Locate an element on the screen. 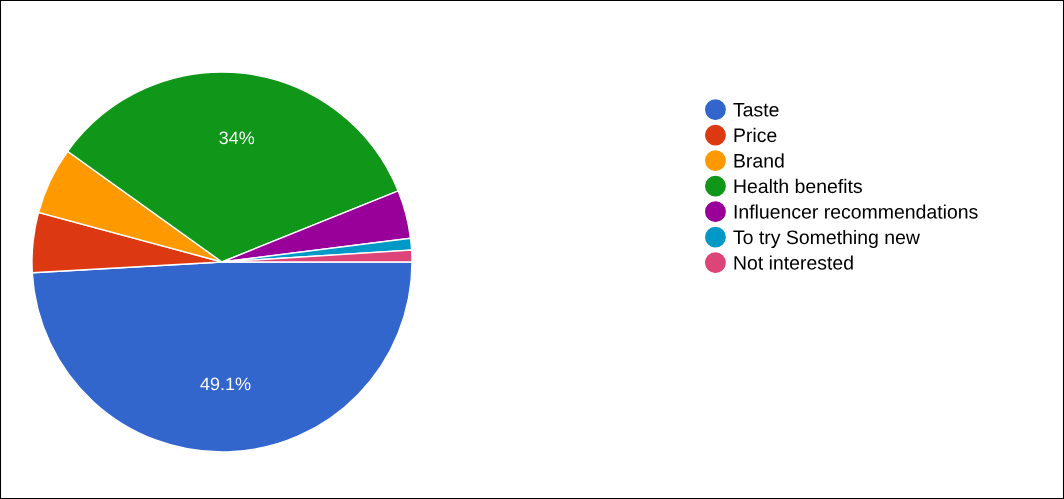 The height and width of the screenshot is (499, 1064). data-label: 49.1% is located at coordinates (225, 384).